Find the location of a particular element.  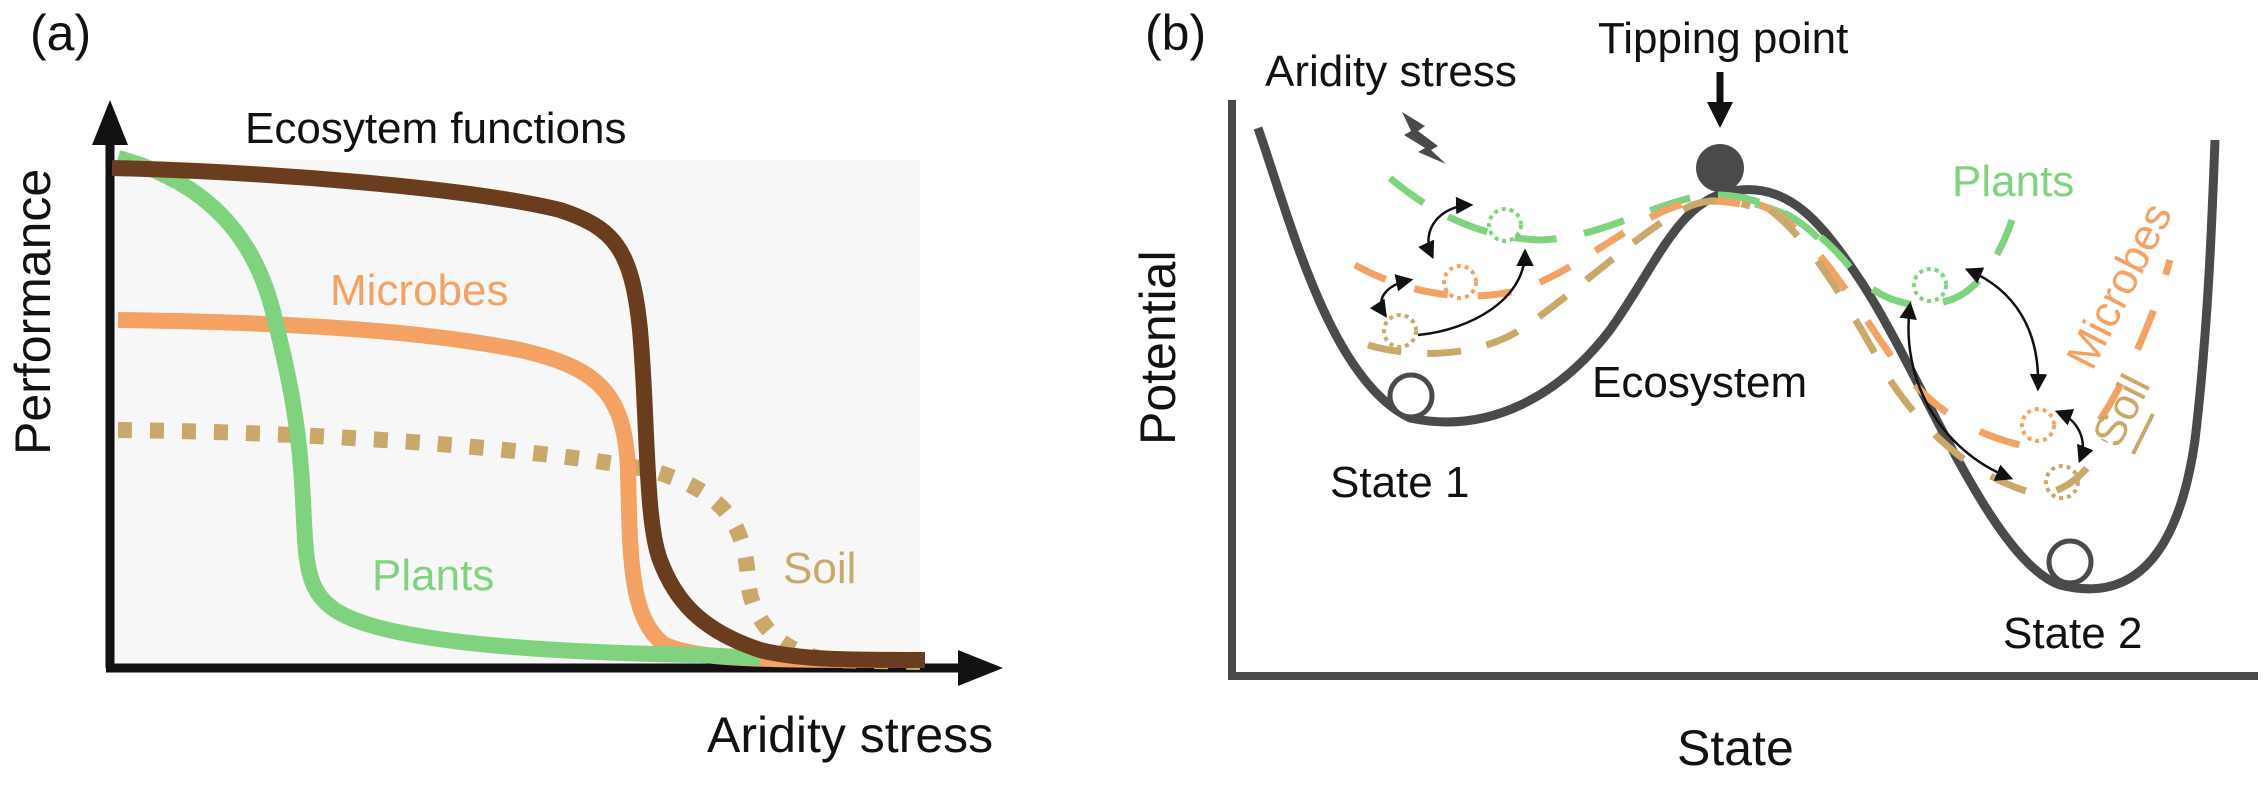

state-2-ball is located at coordinates (2070, 562).